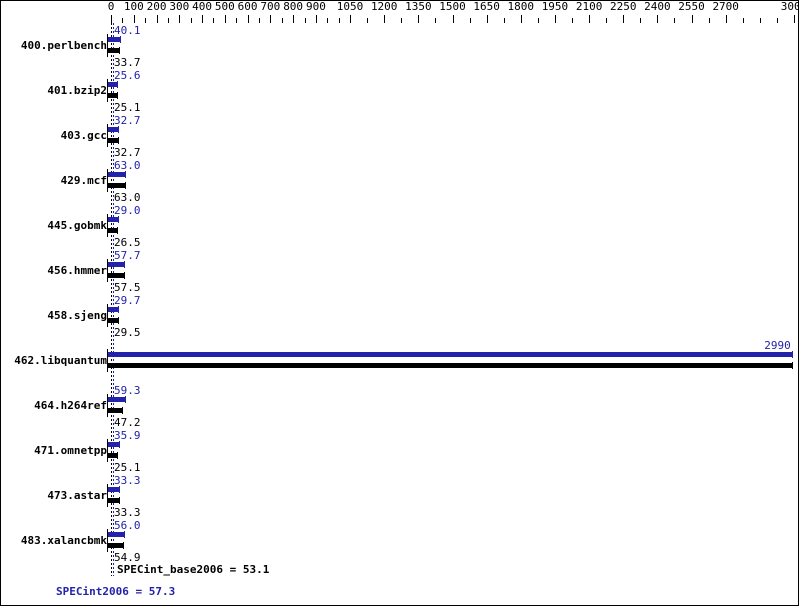 The image size is (799, 606). I want to click on benchmark-row: 445.gobmk 29.0 26.5, so click(399, 226).